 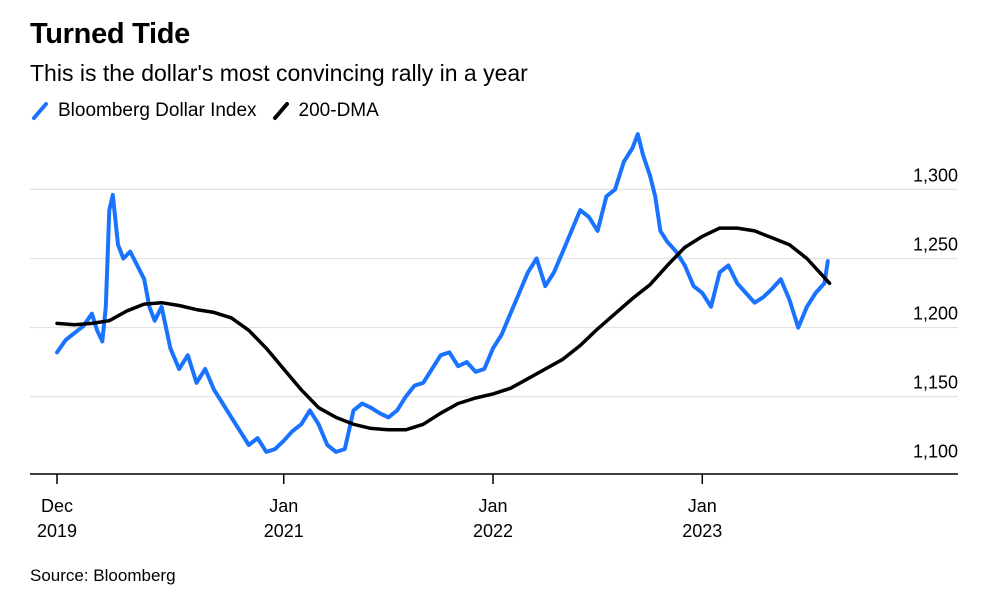 I want to click on legend-label-dollar-index: Bloomberg Dollar Index, so click(x=157, y=110).